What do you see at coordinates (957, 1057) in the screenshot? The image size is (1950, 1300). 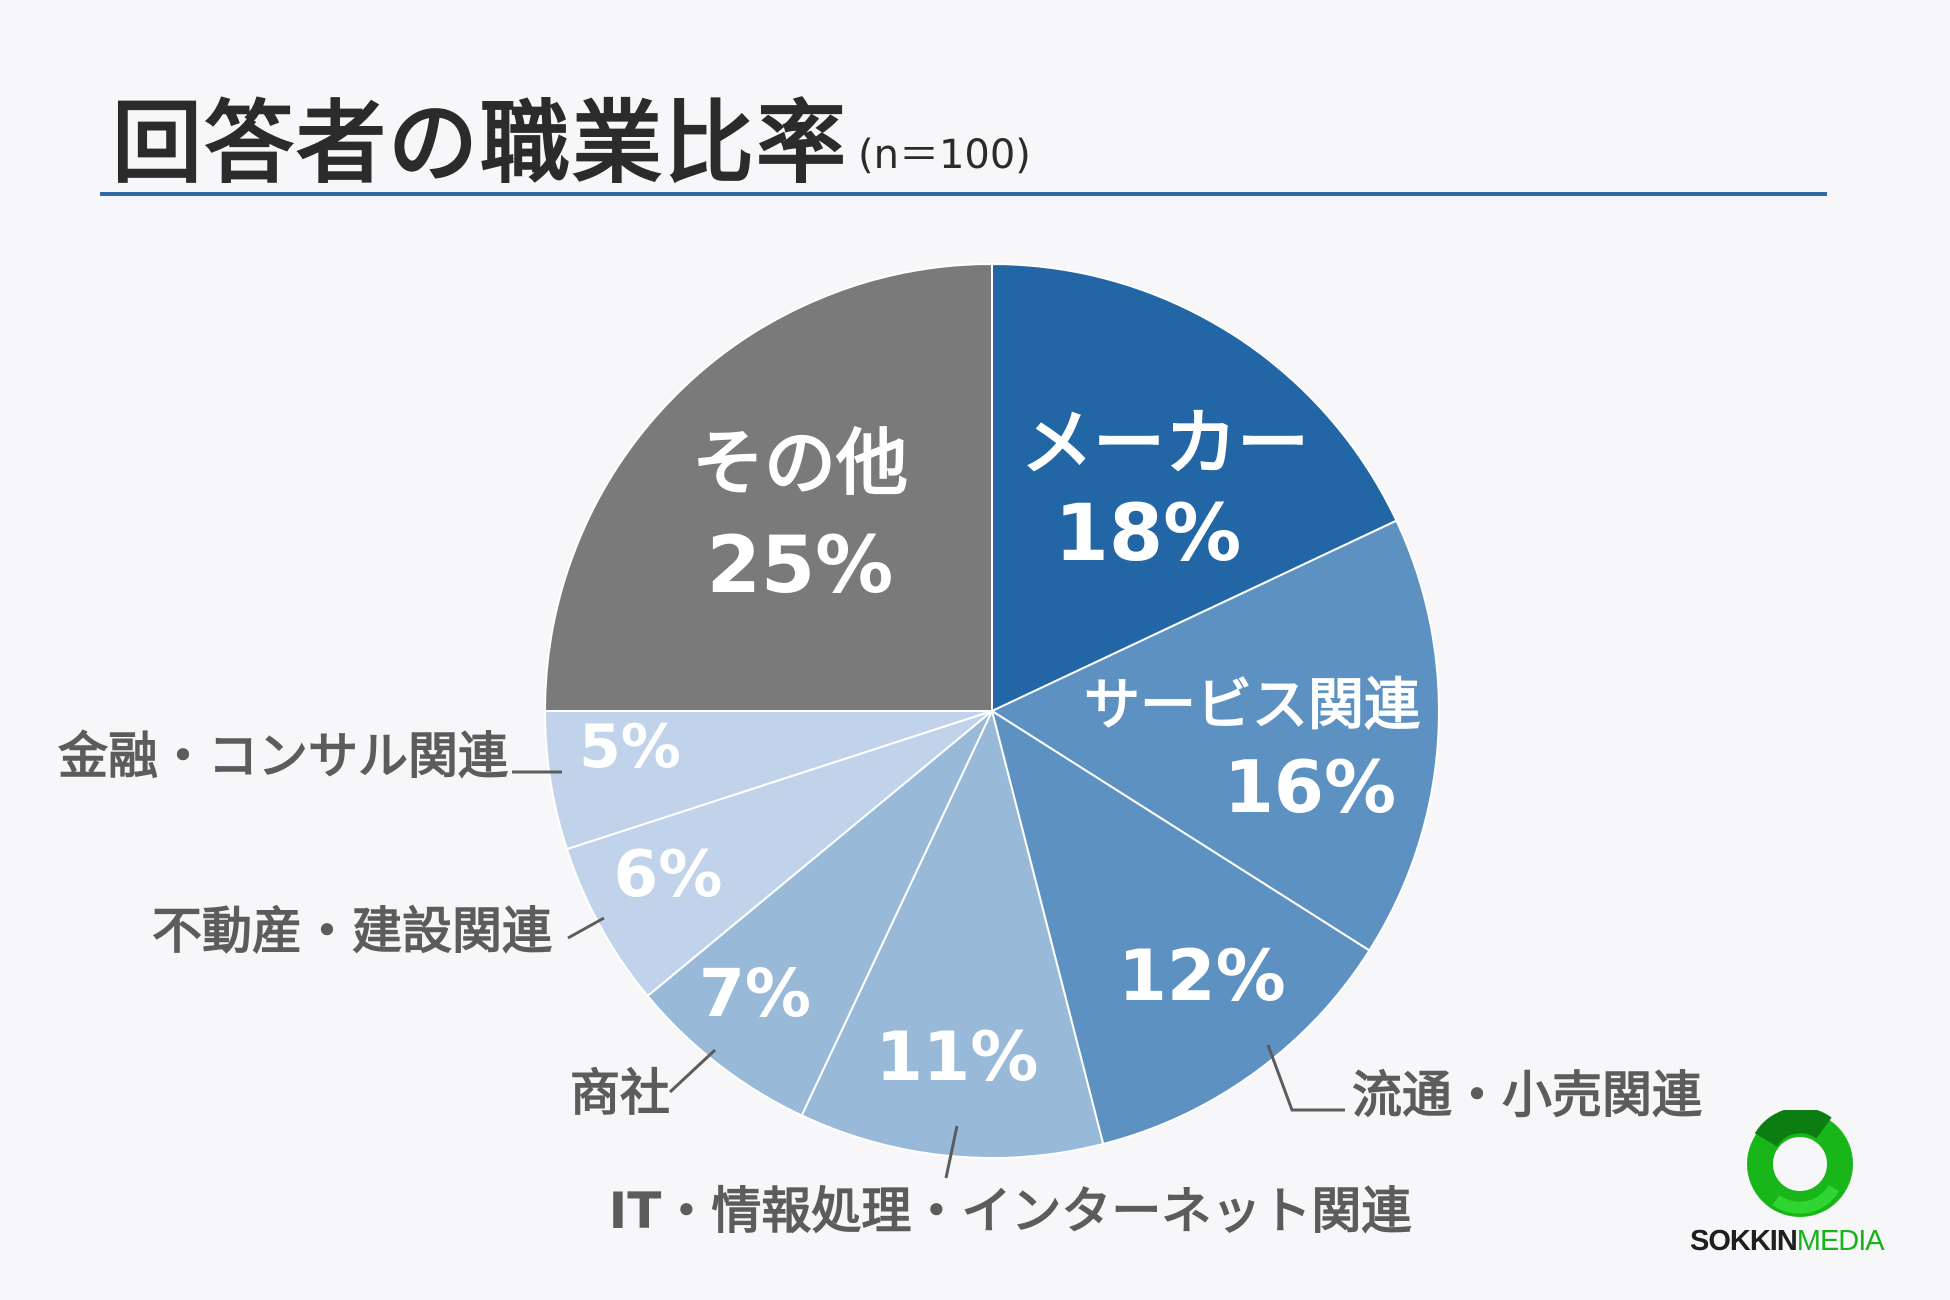 I see `slice-4-percent-label: 11%` at bounding box center [957, 1057].